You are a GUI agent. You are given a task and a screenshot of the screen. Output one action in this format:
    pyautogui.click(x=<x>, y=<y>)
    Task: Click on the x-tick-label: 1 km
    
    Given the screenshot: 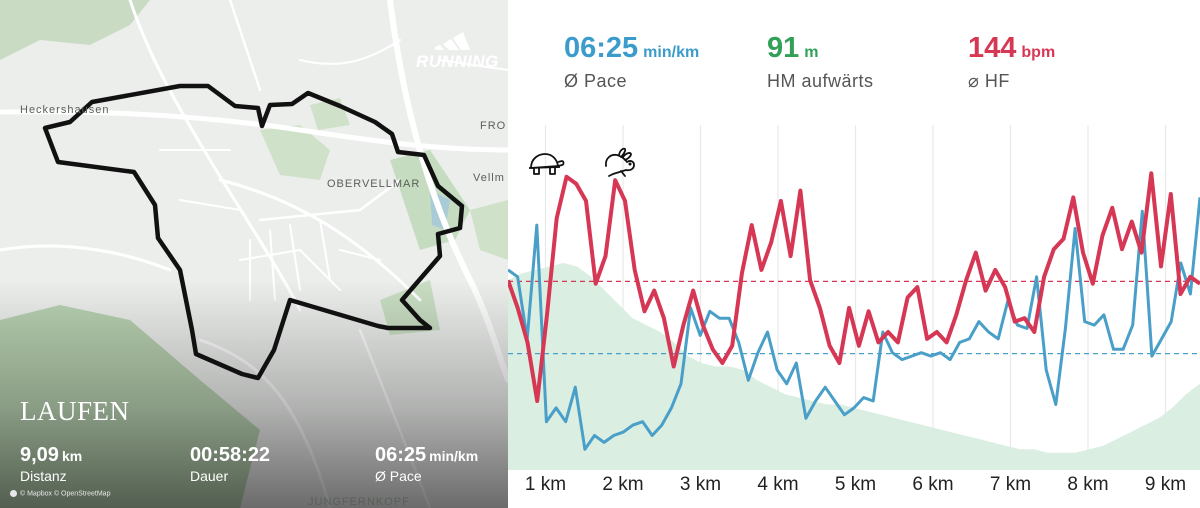 What is the action you would take?
    pyautogui.click(x=545, y=484)
    